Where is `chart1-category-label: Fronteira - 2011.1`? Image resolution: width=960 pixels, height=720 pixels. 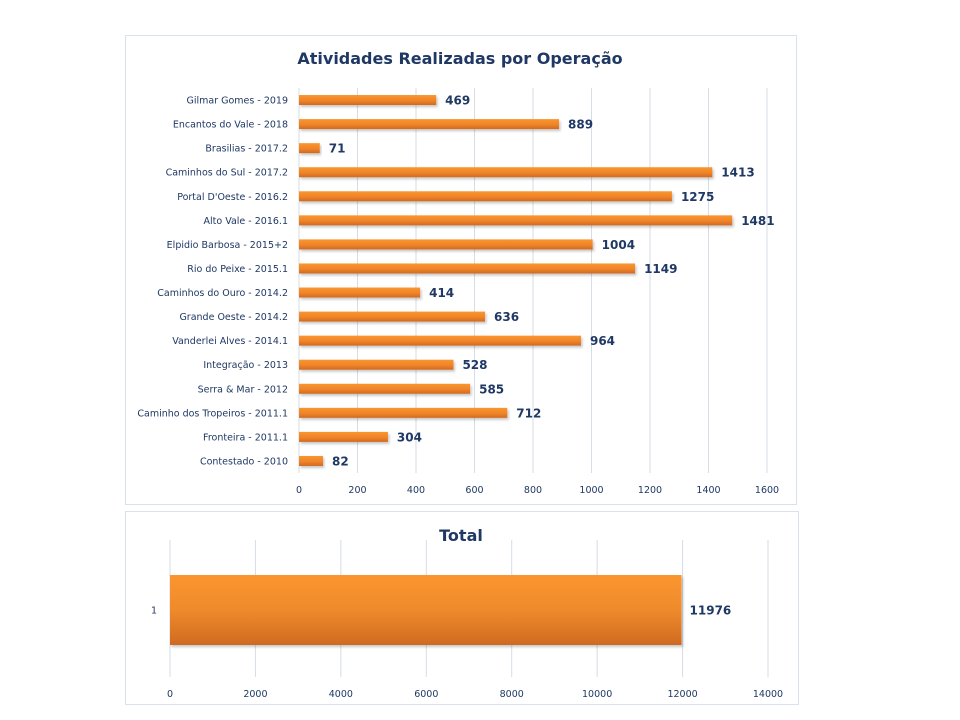
chart1-category-label: Fronteira - 2011.1 is located at coordinates (245, 437).